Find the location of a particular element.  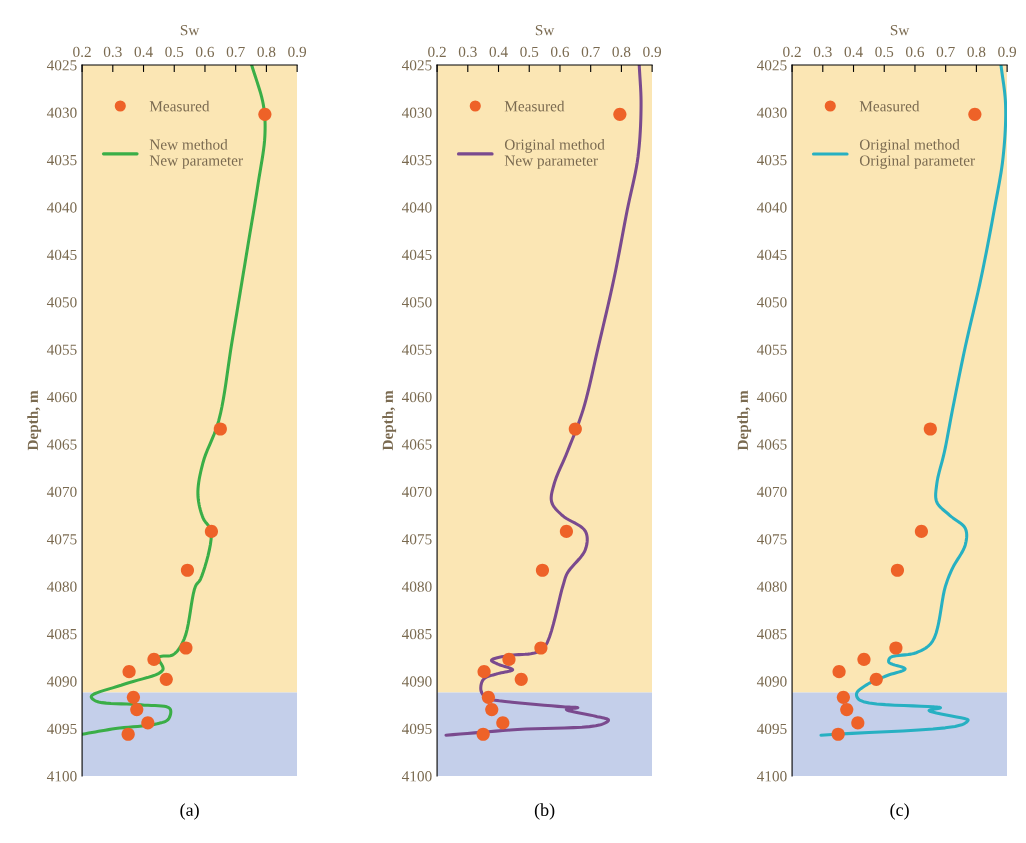

legend-label: Original method New parameter is located at coordinates (554, 154).